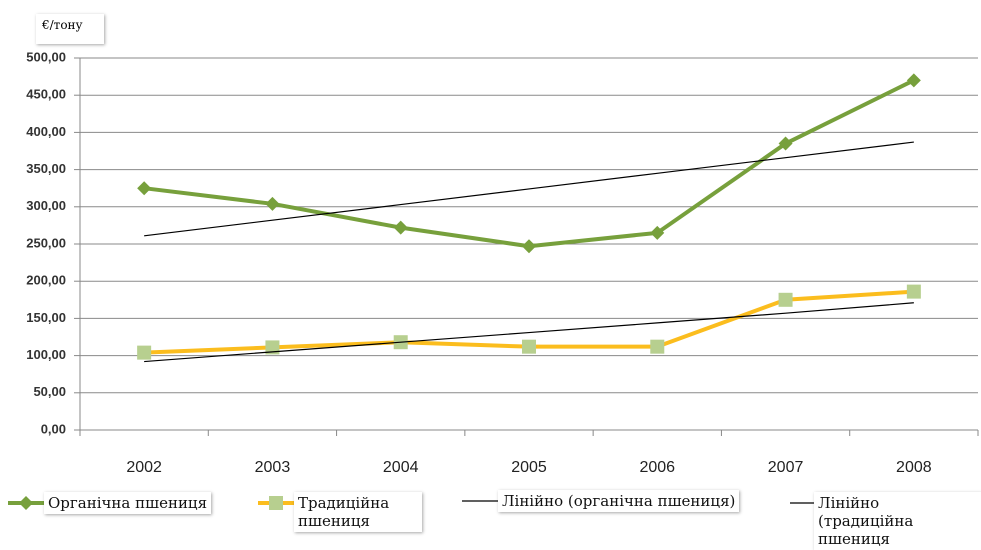  I want to click on legend-item: Традиційна пшениця, so click(340, 512).